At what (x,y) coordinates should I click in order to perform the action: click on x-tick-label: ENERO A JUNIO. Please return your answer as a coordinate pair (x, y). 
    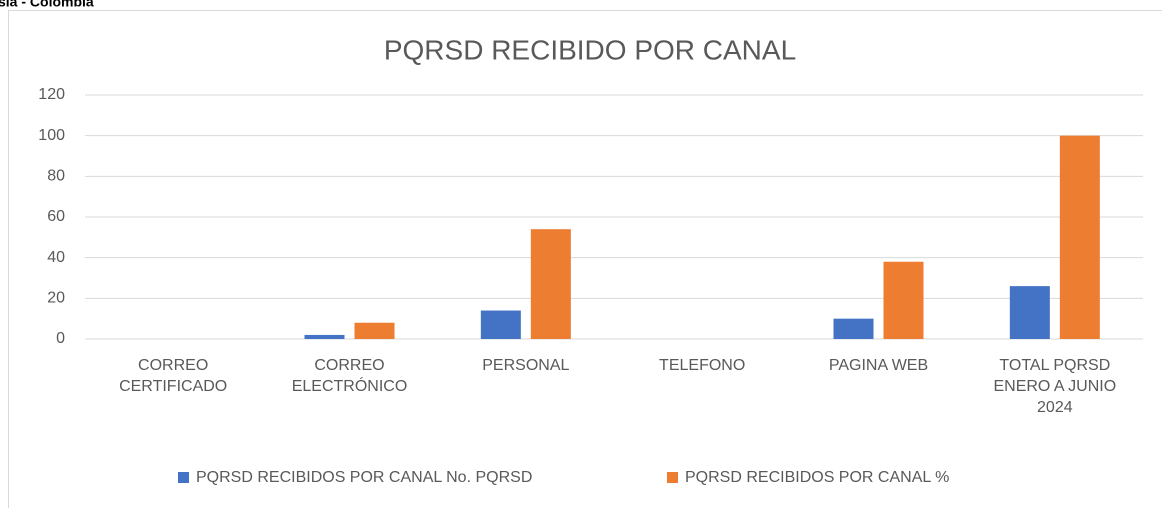
    Looking at the image, I should click on (1054, 386).